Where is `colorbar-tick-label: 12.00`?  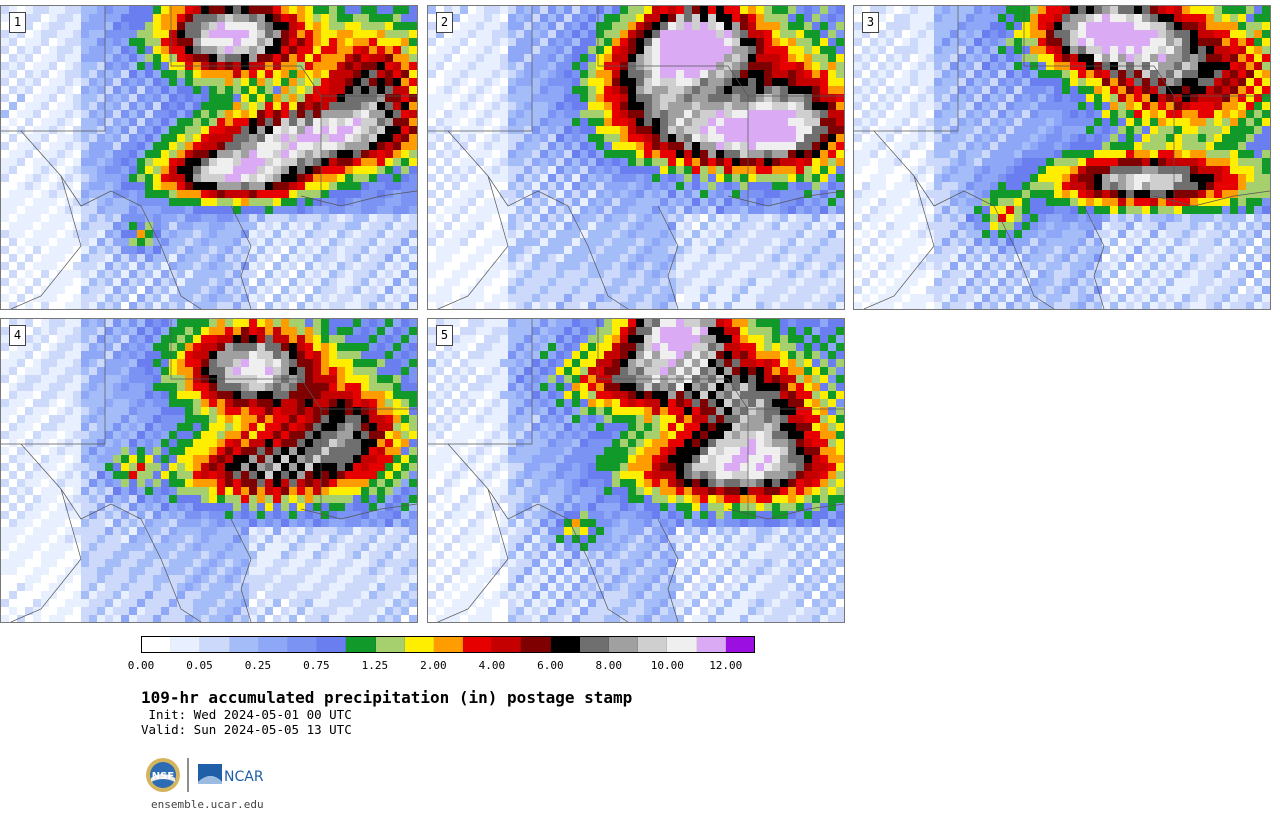
colorbar-tick-label: 12.00 is located at coordinates (726, 665).